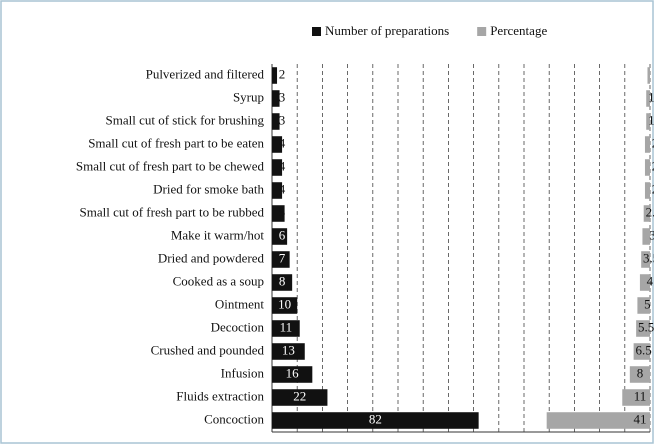 This screenshot has width=654, height=444. Describe the element at coordinates (172, 211) in the screenshot. I see `y-tick-label: Small cut of fresh part to be rubbed` at that location.